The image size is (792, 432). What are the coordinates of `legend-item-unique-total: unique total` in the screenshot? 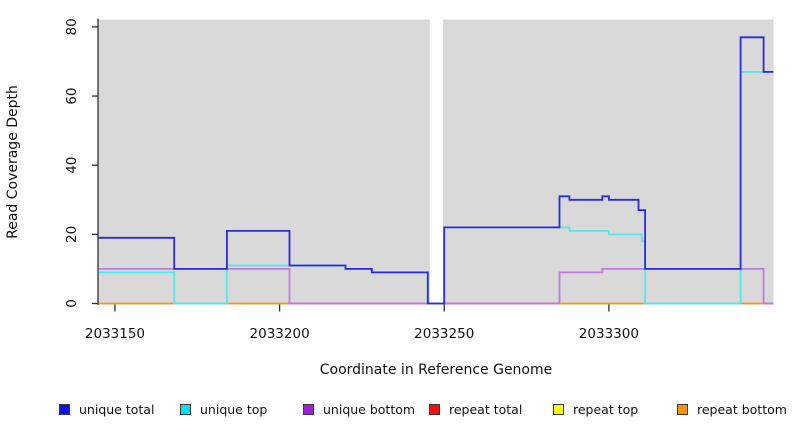 It's located at (106, 409).